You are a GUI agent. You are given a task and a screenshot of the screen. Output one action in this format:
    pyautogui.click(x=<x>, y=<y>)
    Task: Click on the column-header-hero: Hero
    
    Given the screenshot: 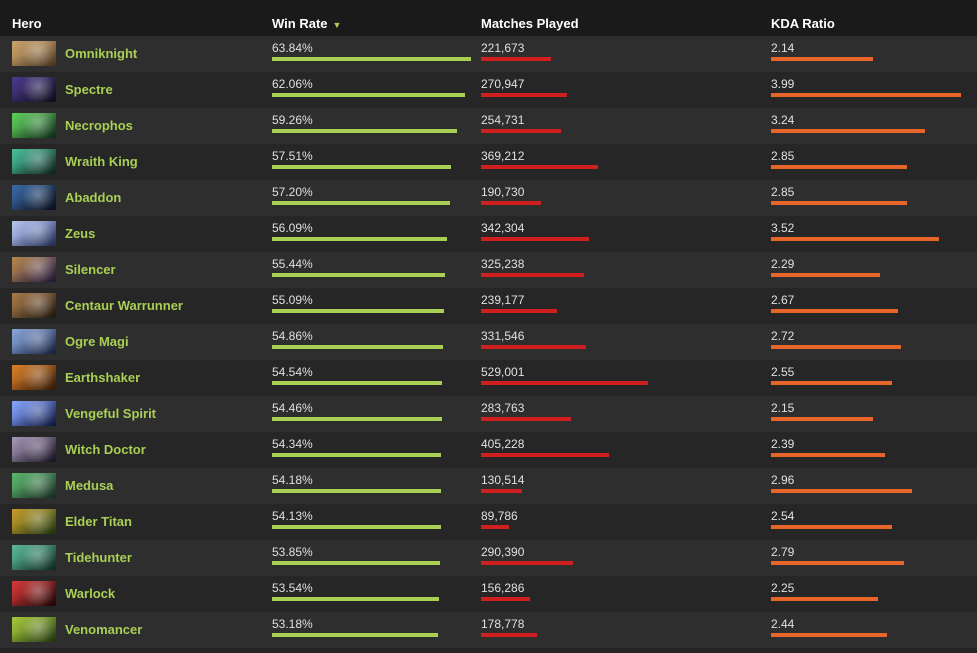 What is the action you would take?
    pyautogui.click(x=27, y=18)
    